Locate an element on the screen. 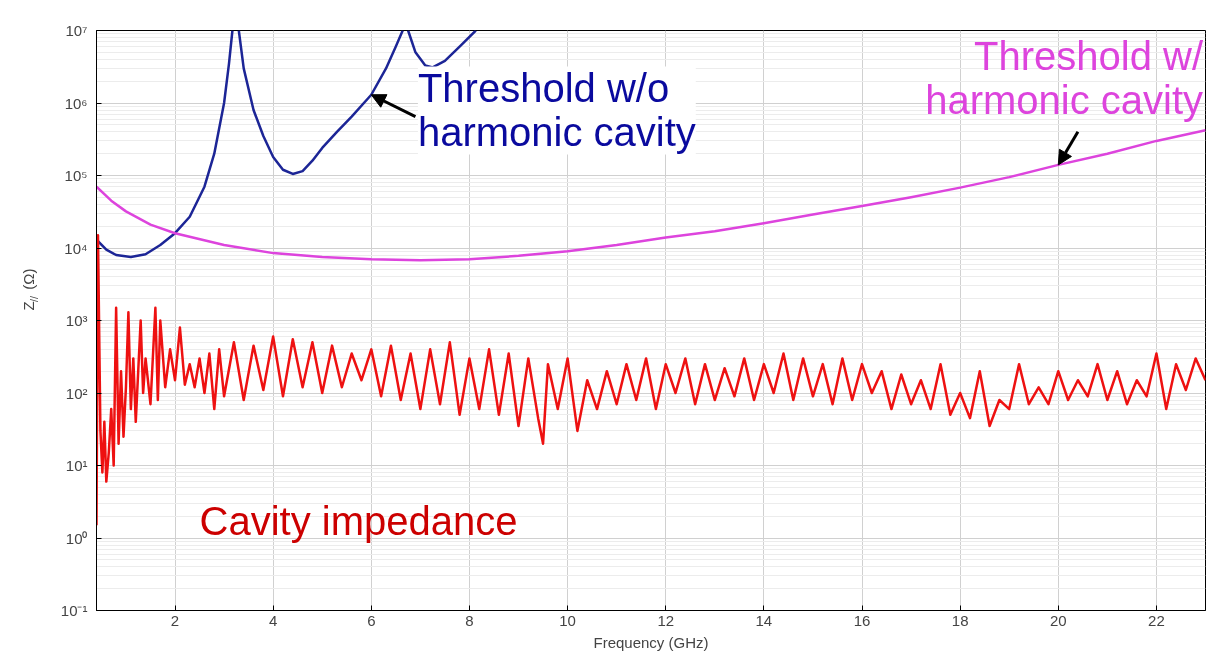 This screenshot has height=668, width=1212. y-tick-label: 10² is located at coordinates (76, 393).